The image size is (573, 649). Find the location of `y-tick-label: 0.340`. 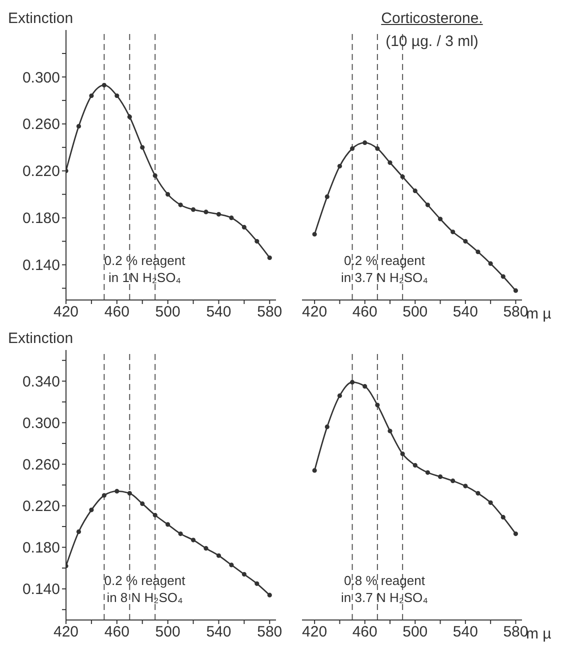

y-tick-label: 0.340 is located at coordinates (41, 381).